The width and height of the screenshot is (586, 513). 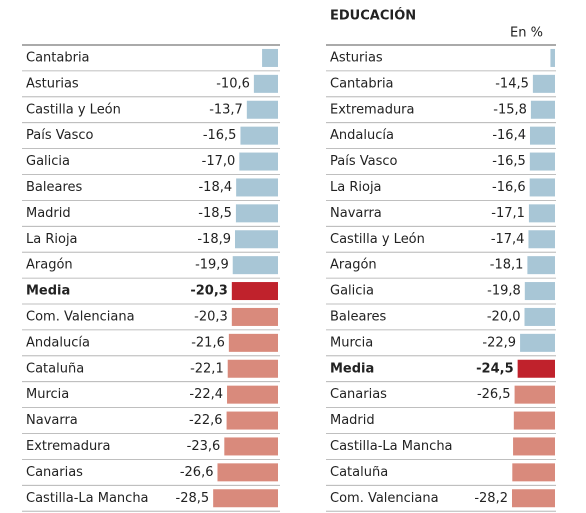 What do you see at coordinates (212, 265) in the screenshot?
I see `value-label: -19,9` at bounding box center [212, 265].